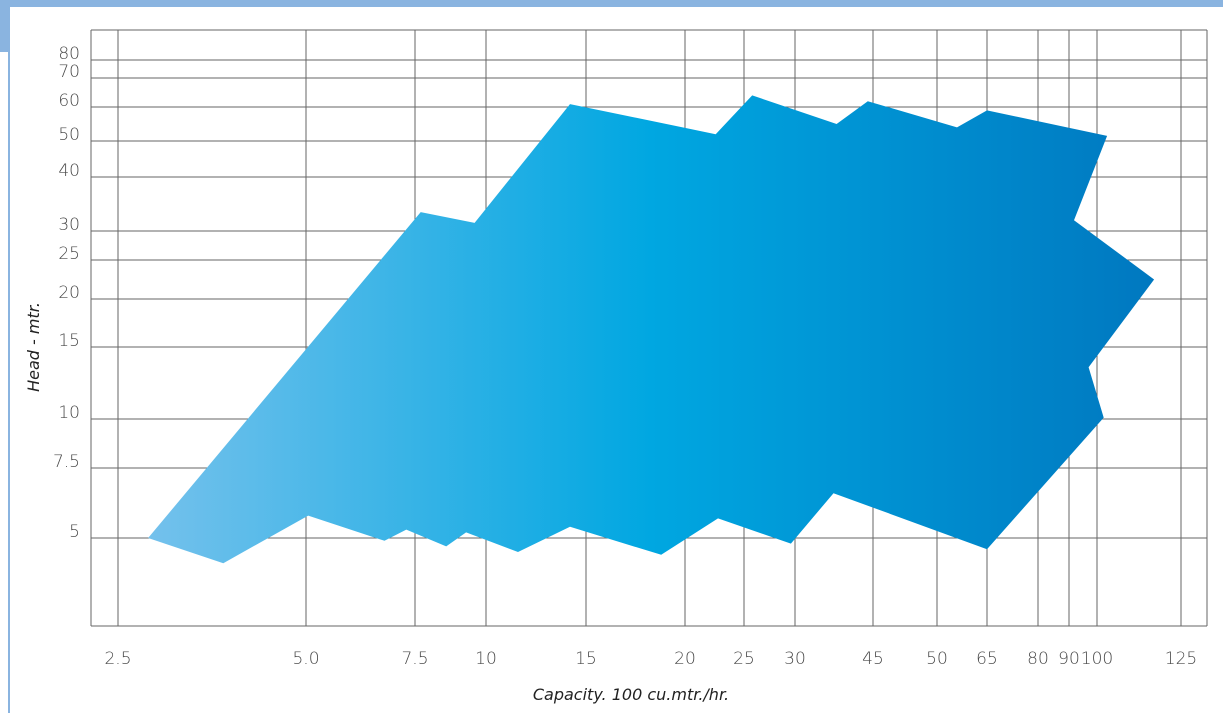  I want to click on y-tick-label: 20, so click(69, 293).